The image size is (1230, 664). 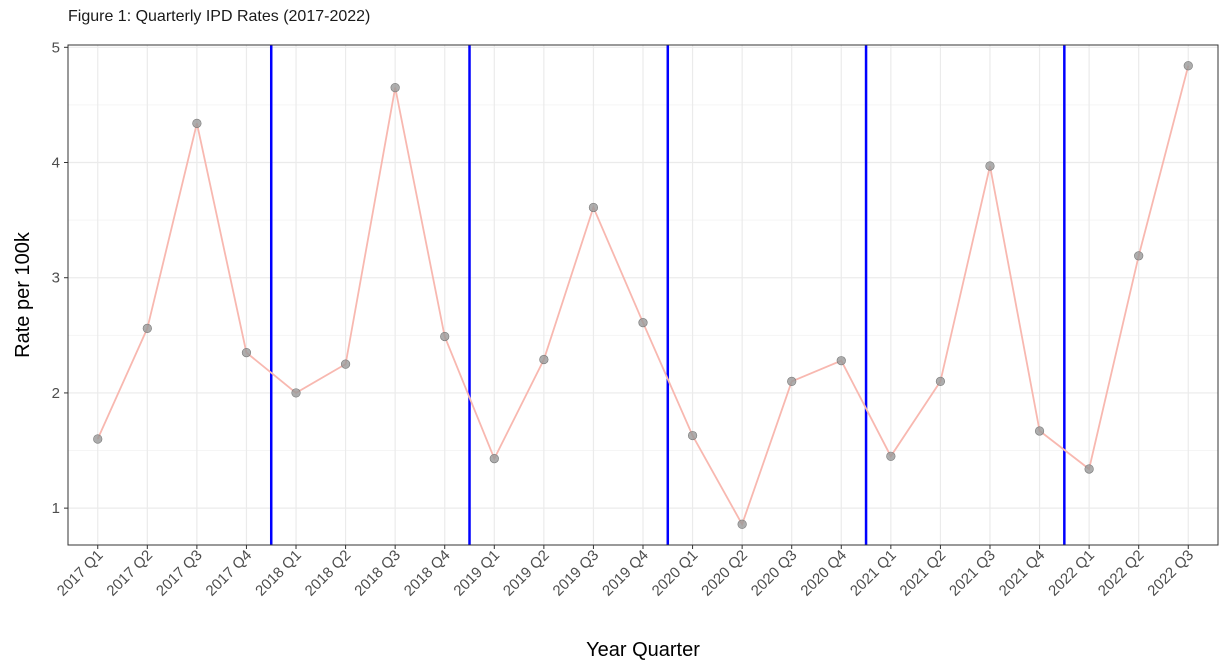 What do you see at coordinates (179, 573) in the screenshot?
I see `x-tick-label: 2017 Q3` at bounding box center [179, 573].